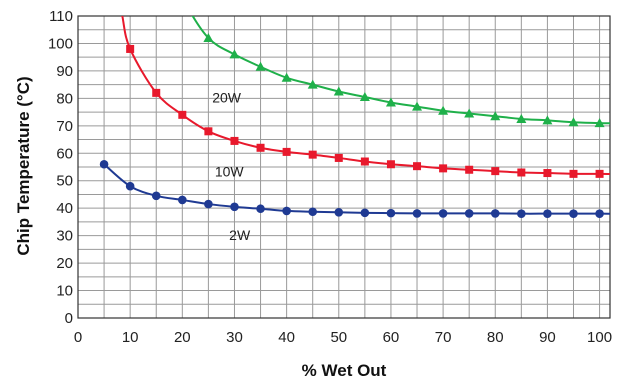  I want to click on x-tick-label: 80, so click(495, 337).